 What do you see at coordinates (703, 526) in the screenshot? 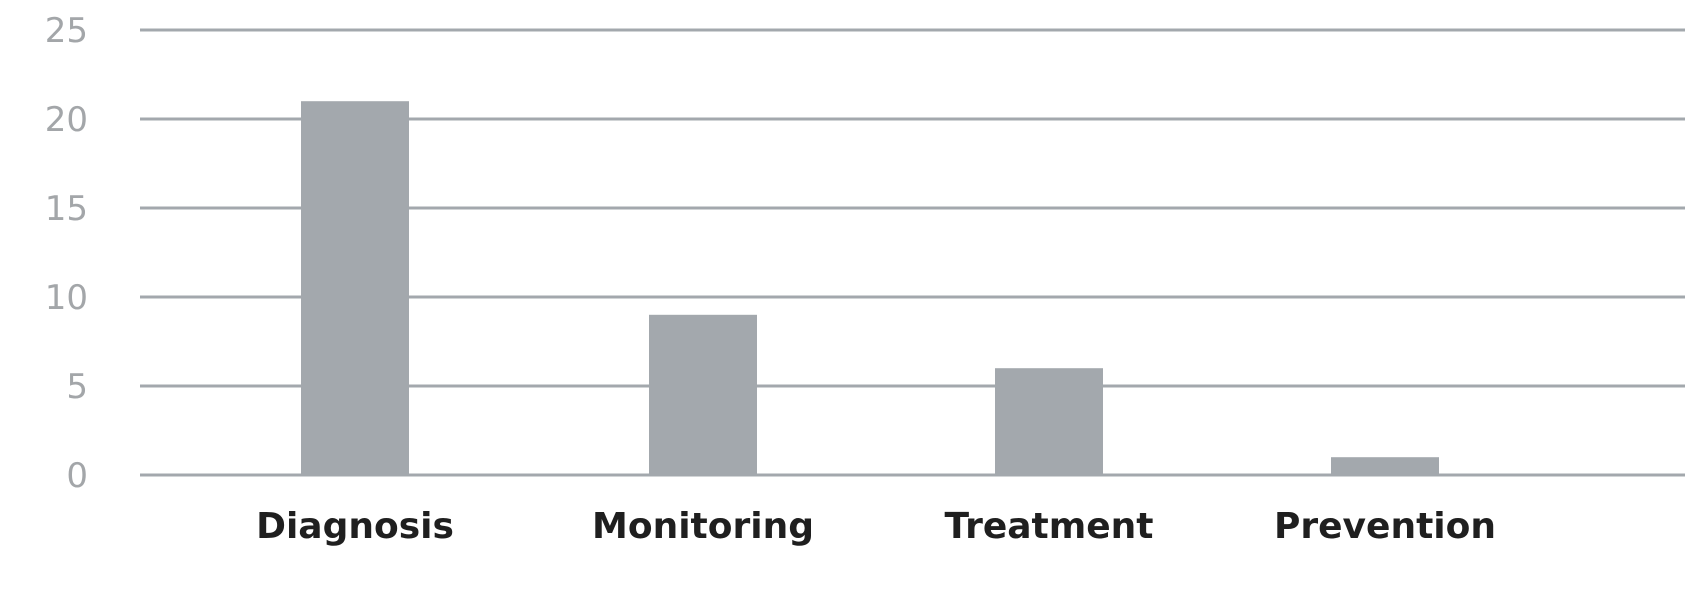
I see `x-tick-label-monitoring: Monitoring` at bounding box center [703, 526].